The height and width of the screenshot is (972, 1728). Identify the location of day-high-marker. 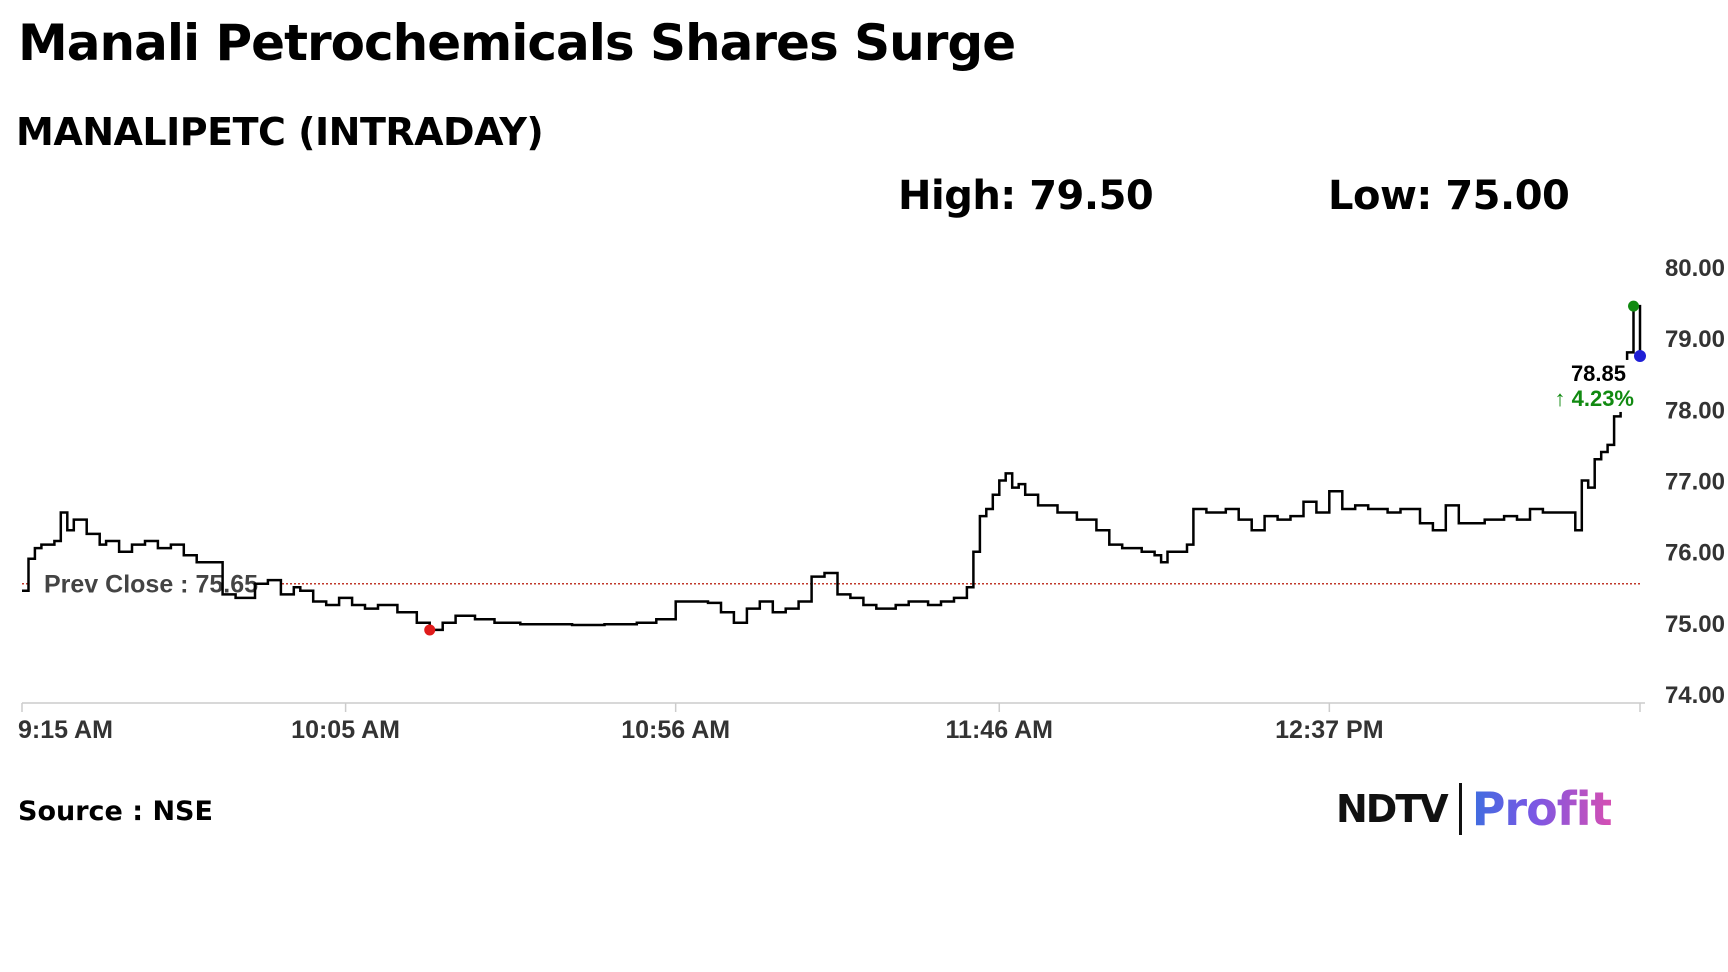
(1634, 306).